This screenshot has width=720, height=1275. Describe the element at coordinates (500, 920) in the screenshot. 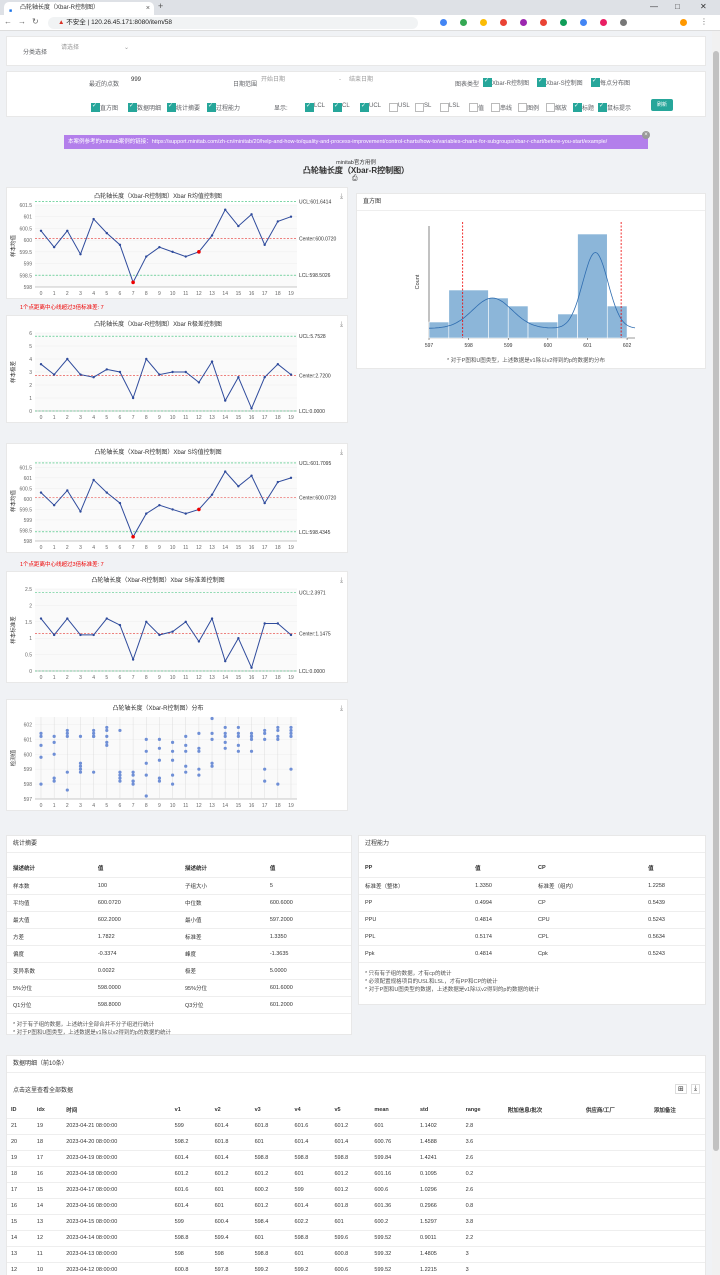

I see `table-cell: 0.4814` at that location.